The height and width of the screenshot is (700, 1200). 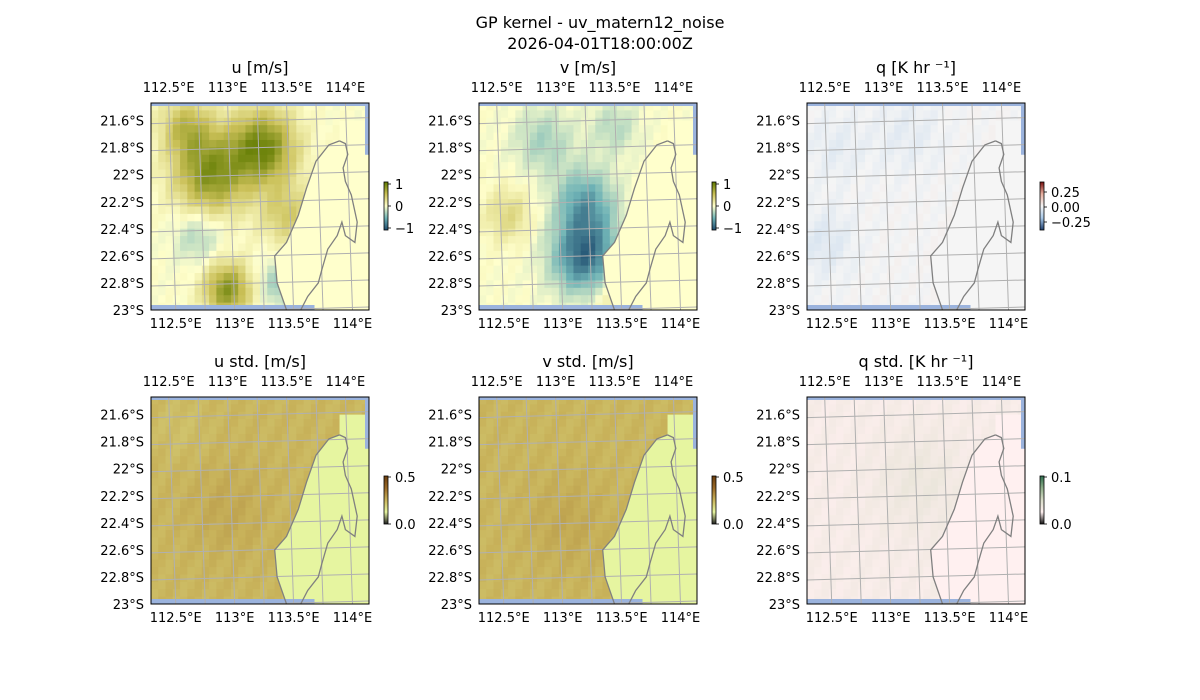 I want to click on land-area, so click(x=977, y=215).